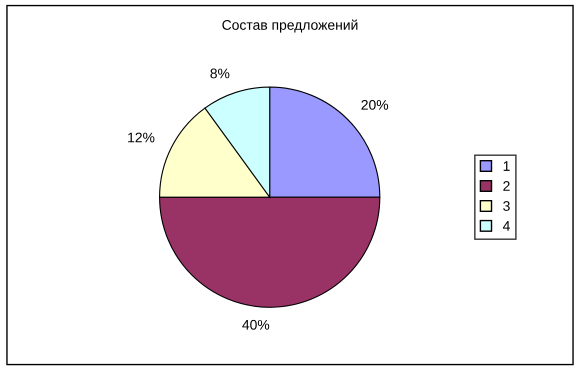  What do you see at coordinates (506, 186) in the screenshot?
I see `legend-label: 2` at bounding box center [506, 186].